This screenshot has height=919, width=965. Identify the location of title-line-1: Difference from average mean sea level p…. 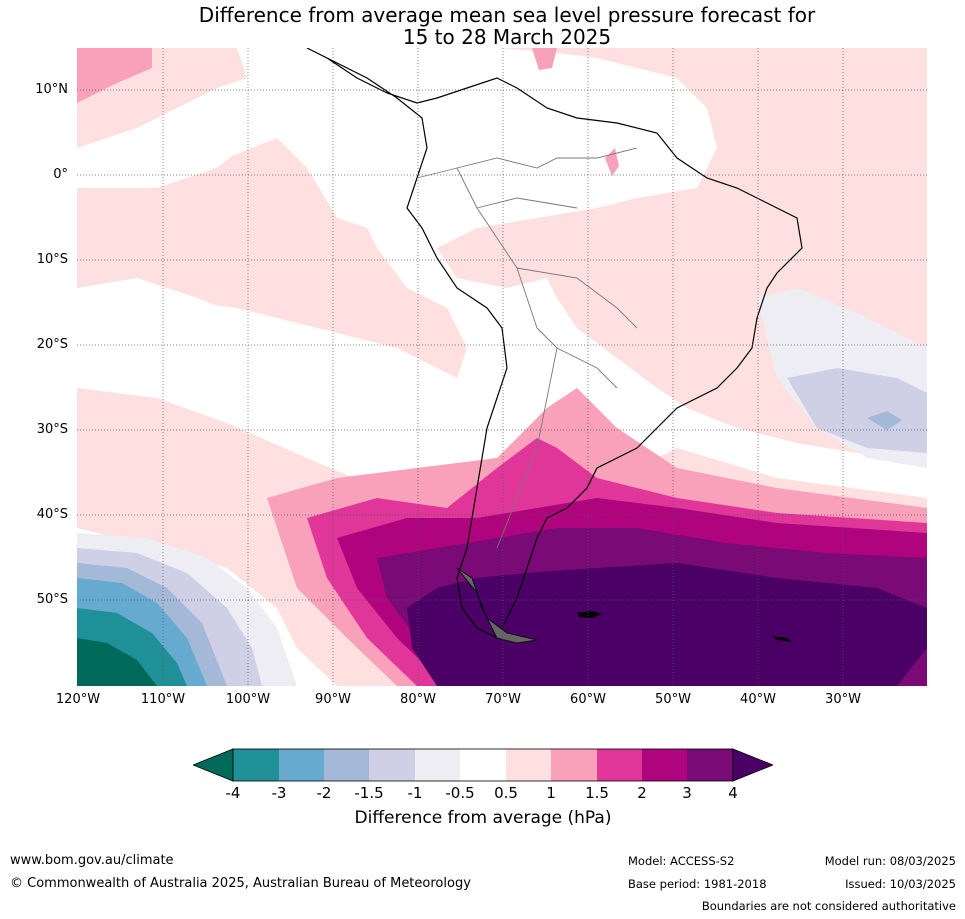
(507, 15).